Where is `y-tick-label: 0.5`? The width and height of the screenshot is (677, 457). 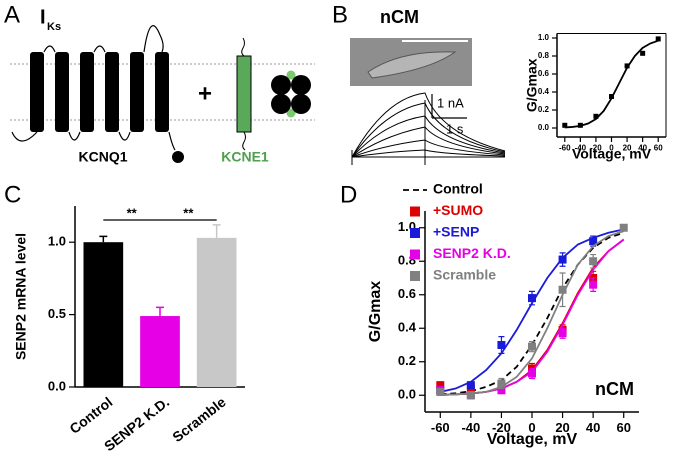
y-tick-label: 0.5 is located at coordinates (57, 313).